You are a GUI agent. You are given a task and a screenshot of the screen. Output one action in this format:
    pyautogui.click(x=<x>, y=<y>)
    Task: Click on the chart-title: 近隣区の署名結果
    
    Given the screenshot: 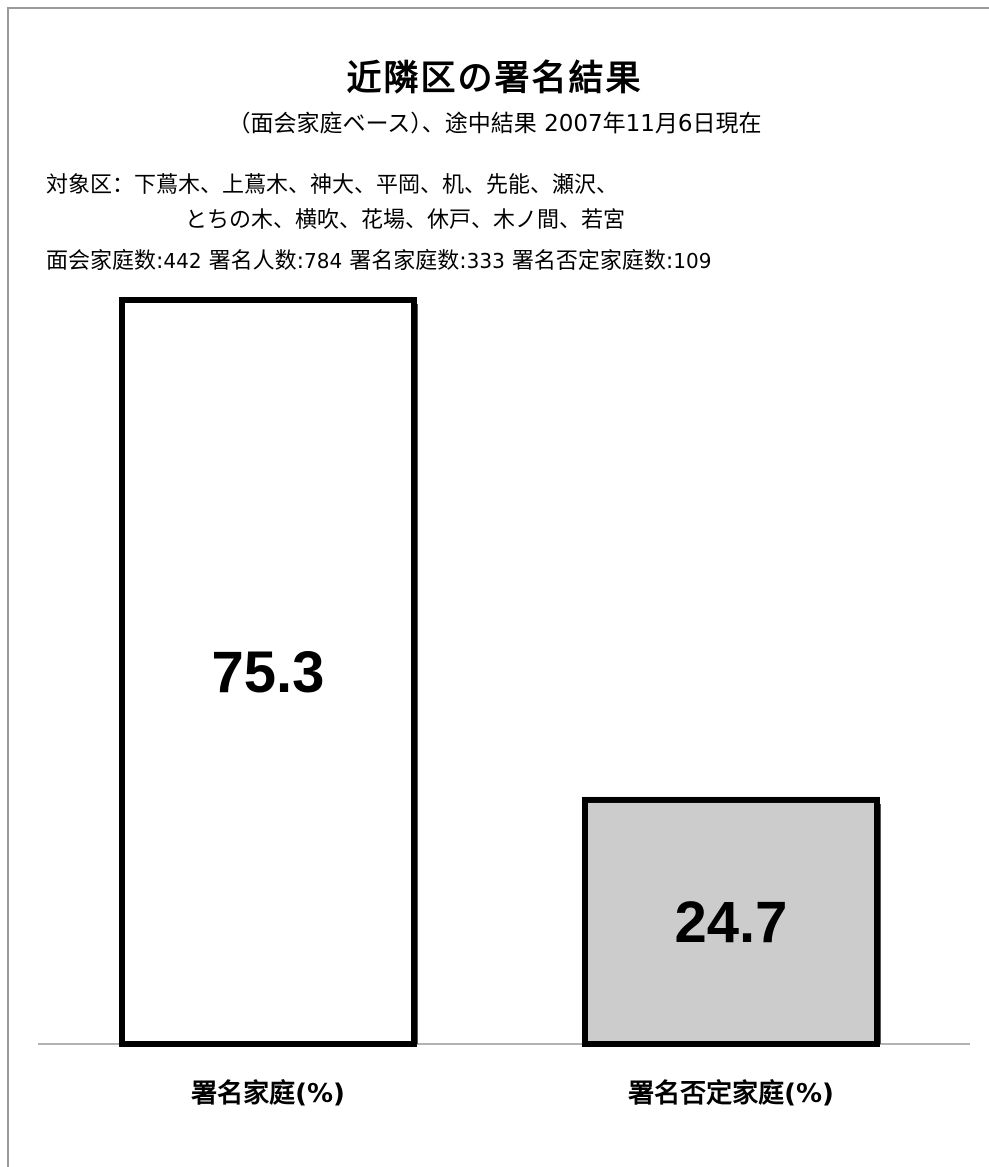 What is the action you would take?
    pyautogui.click(x=494, y=79)
    